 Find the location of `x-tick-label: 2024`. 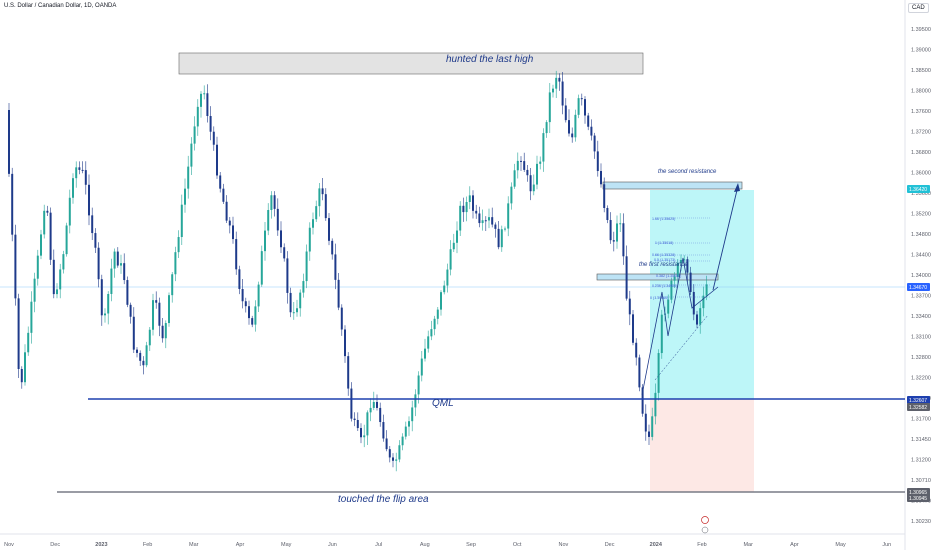

x-tick-label: 2024 is located at coordinates (656, 545).